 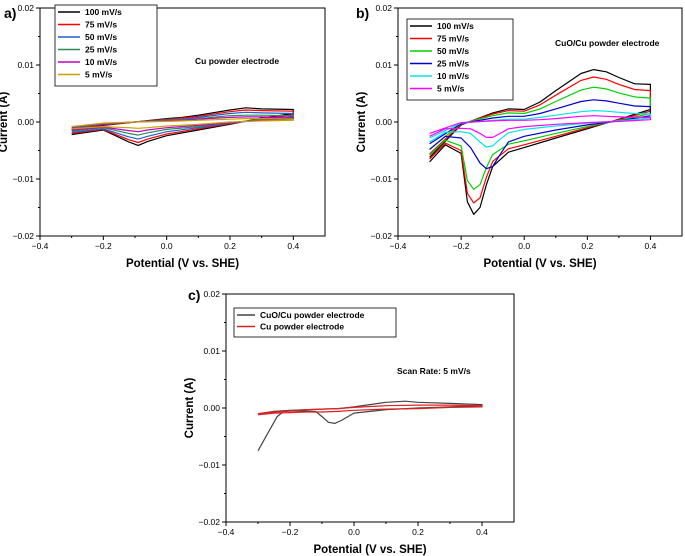 What do you see at coordinates (302, 327) in the screenshot?
I see `legend-label: Cu powder electrode` at bounding box center [302, 327].